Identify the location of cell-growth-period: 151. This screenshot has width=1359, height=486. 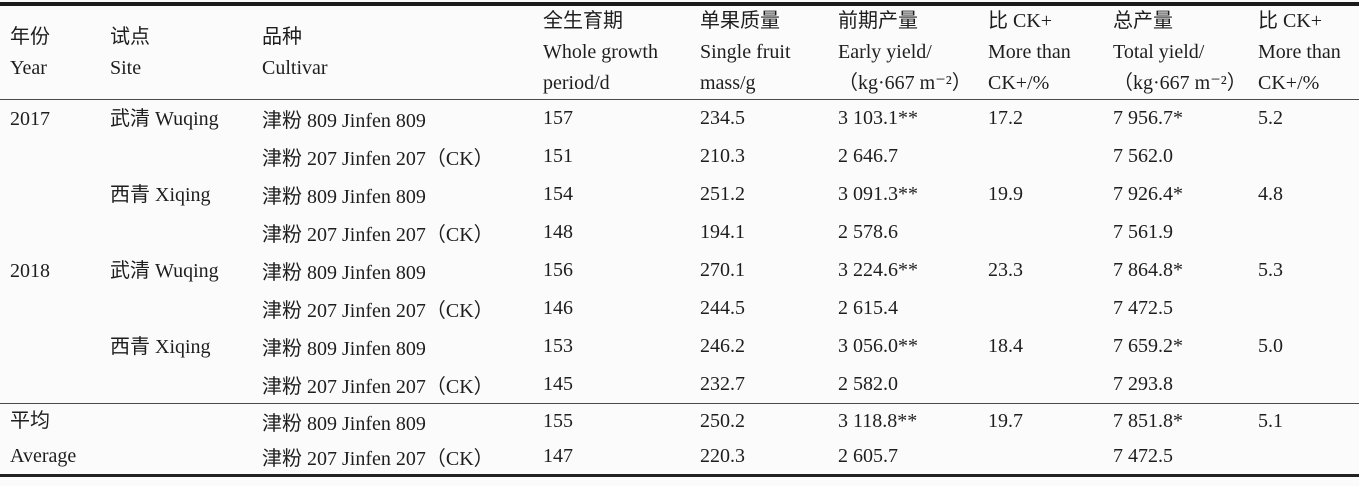
(558, 156).